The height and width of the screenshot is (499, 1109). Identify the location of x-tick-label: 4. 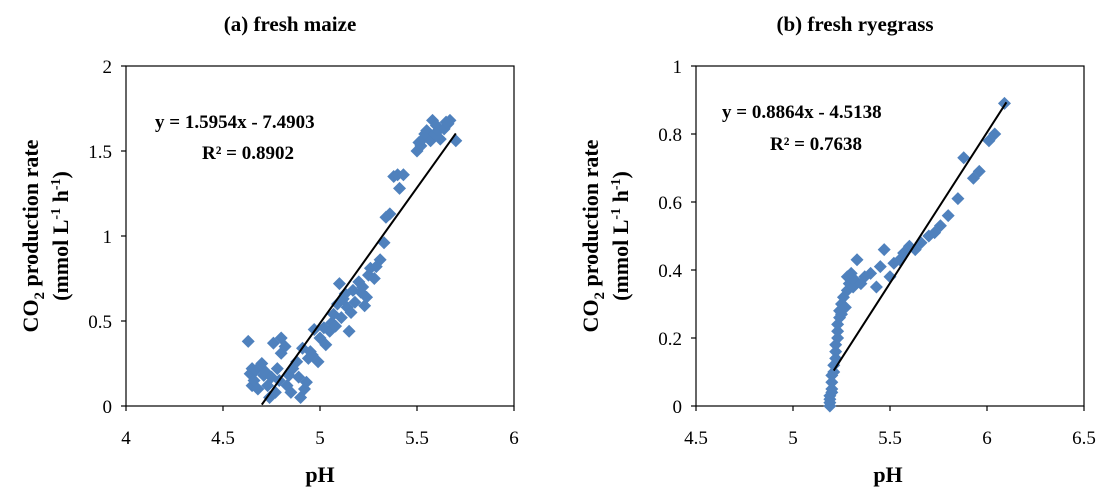
(126, 438).